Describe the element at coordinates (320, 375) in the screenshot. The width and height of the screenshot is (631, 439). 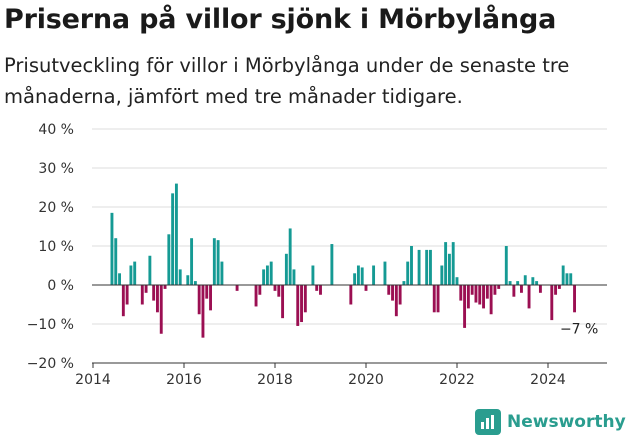
I see `x-ticks: 2014 2016 2018 2020 2022 2024` at that location.